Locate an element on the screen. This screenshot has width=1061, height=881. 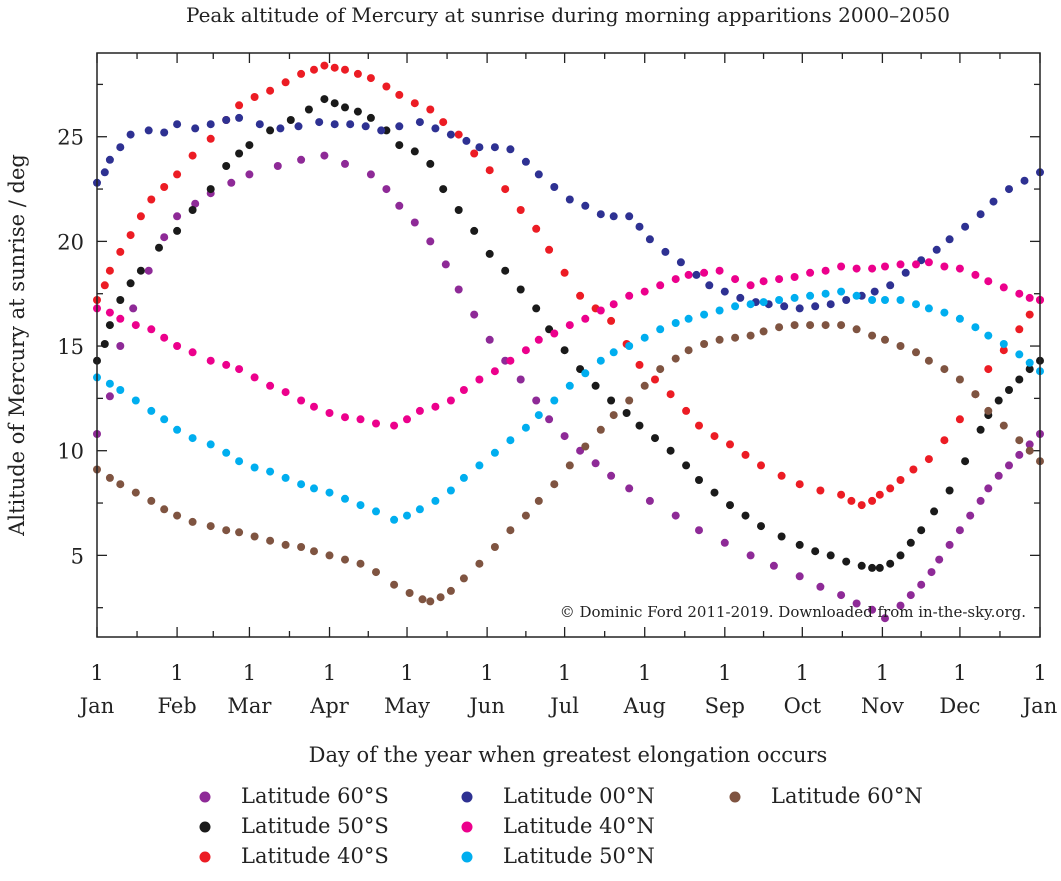
x-tick-month: May is located at coordinates (407, 706).